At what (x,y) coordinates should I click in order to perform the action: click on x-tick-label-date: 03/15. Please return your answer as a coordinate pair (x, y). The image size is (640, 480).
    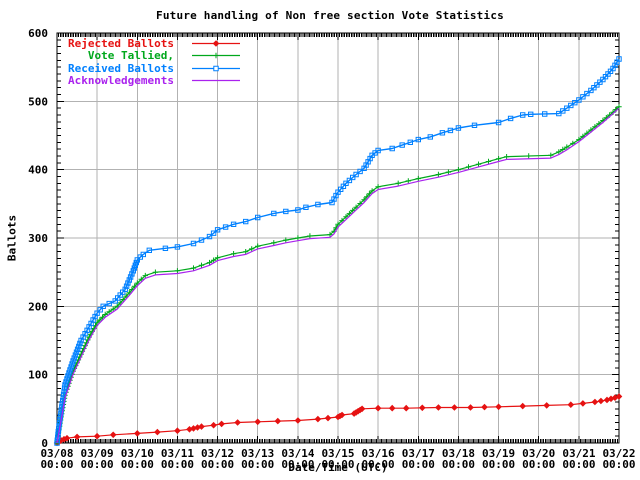
    Looking at the image, I should click on (337, 453).